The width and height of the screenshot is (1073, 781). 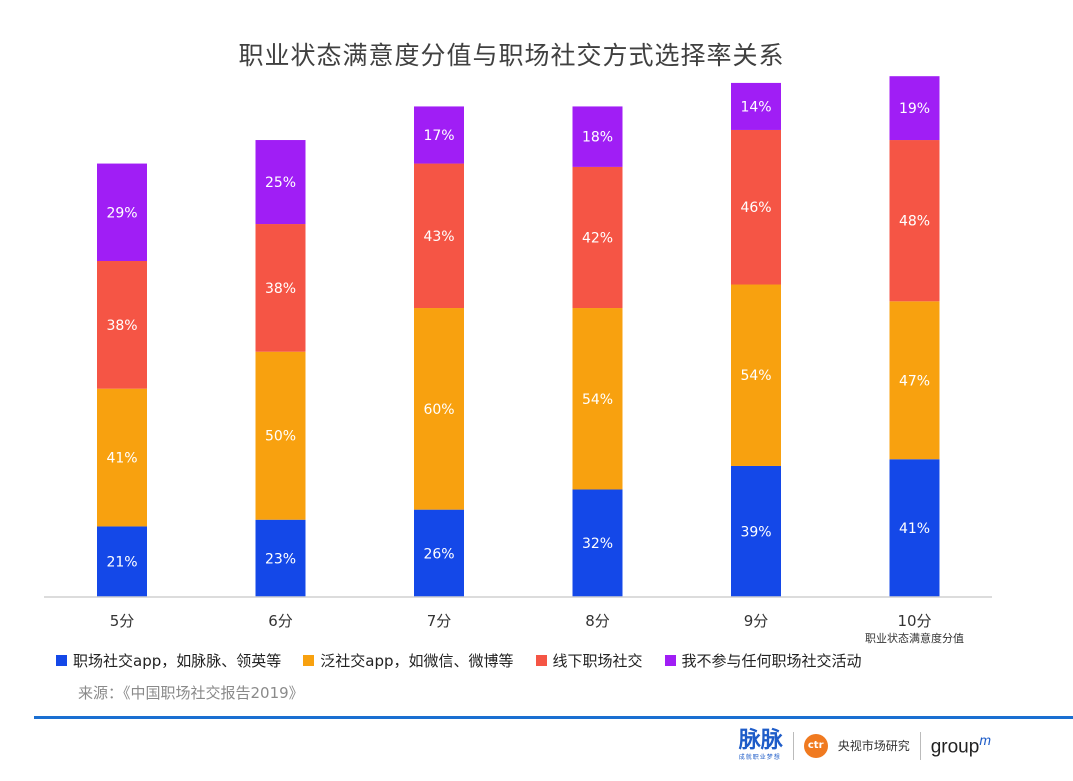 I want to click on data-label: 39%, so click(x=755, y=532).